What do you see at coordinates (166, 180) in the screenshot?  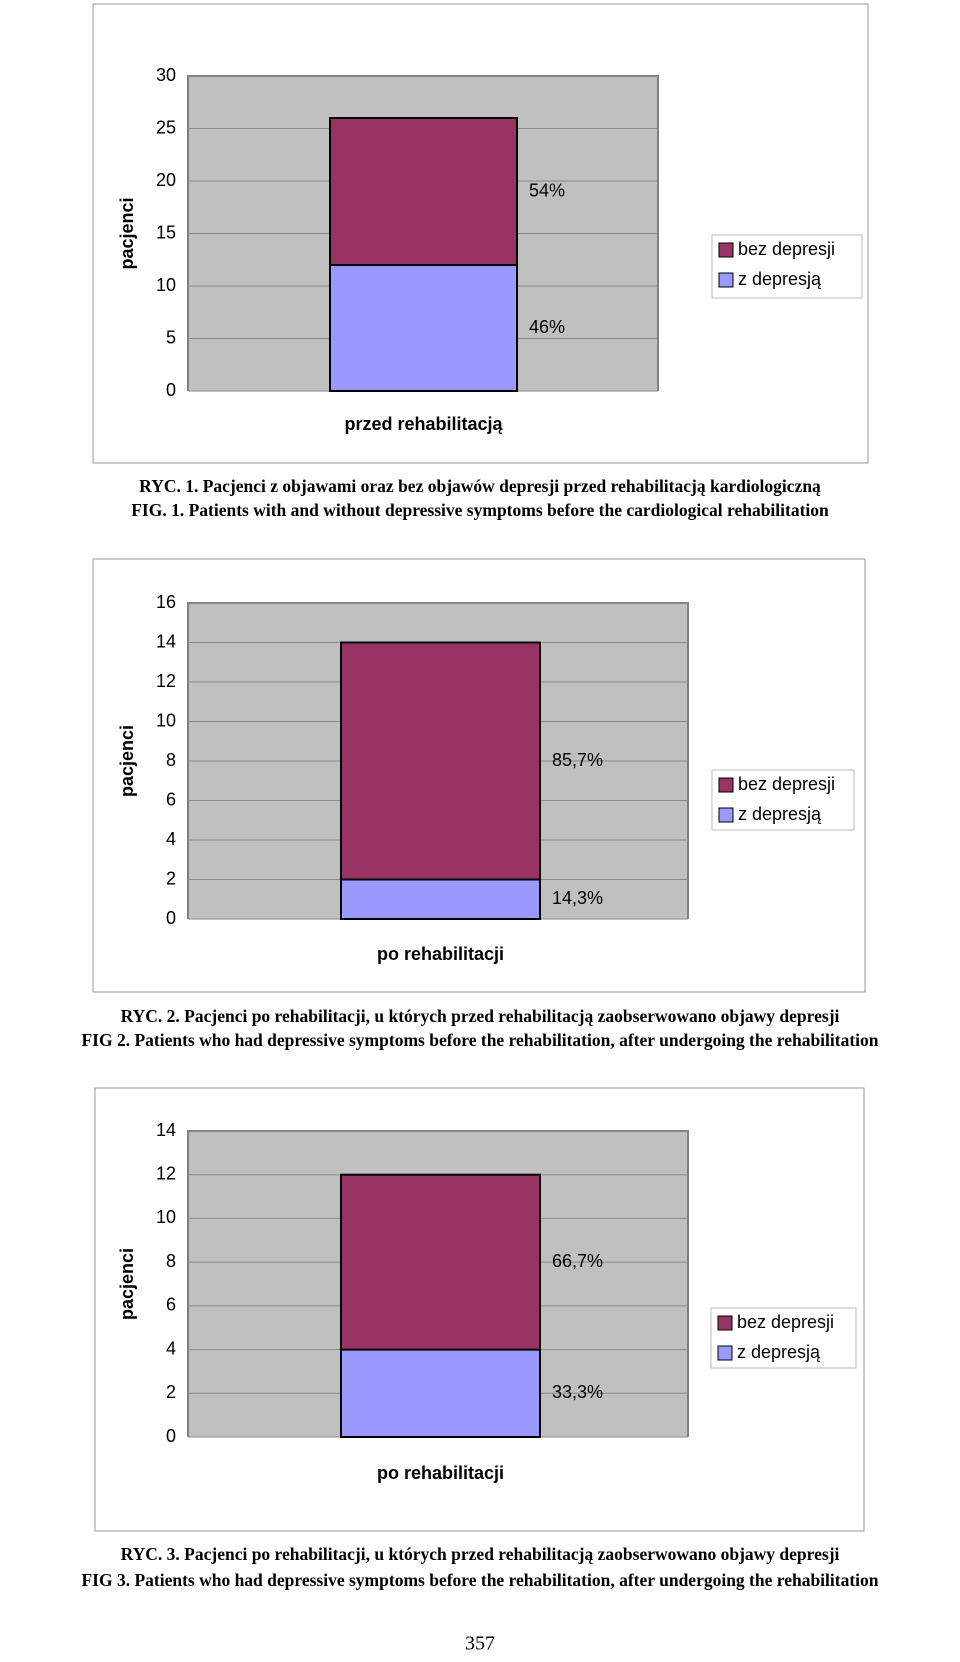 I see `y-tick-label: 20` at bounding box center [166, 180].